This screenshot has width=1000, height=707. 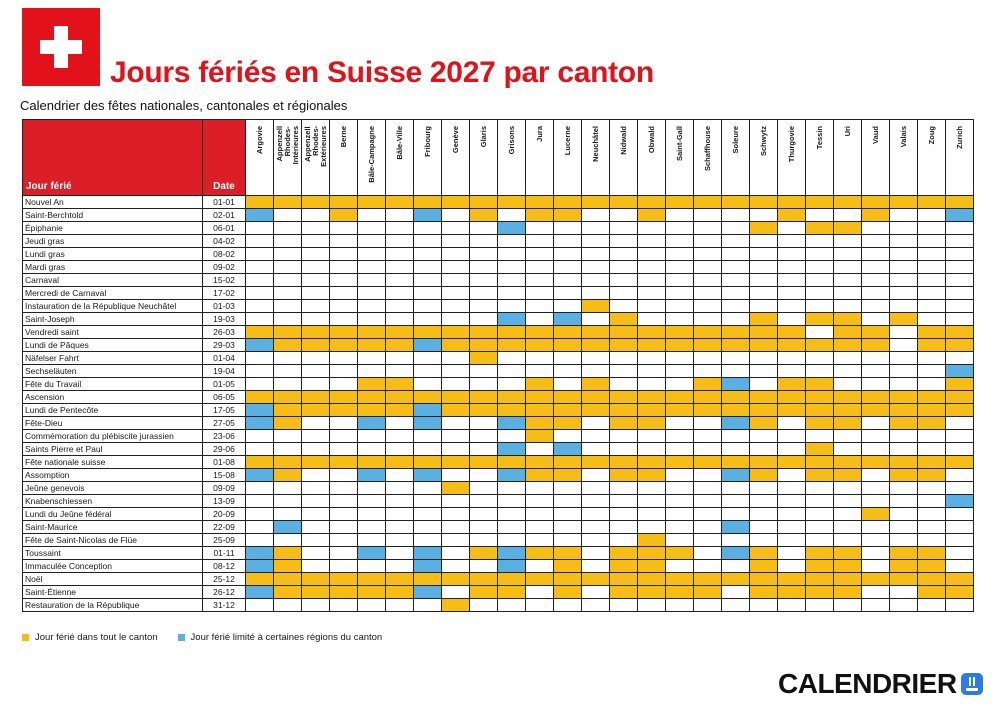 What do you see at coordinates (498, 475) in the screenshot?
I see `table-row: Assomption 15-08` at bounding box center [498, 475].